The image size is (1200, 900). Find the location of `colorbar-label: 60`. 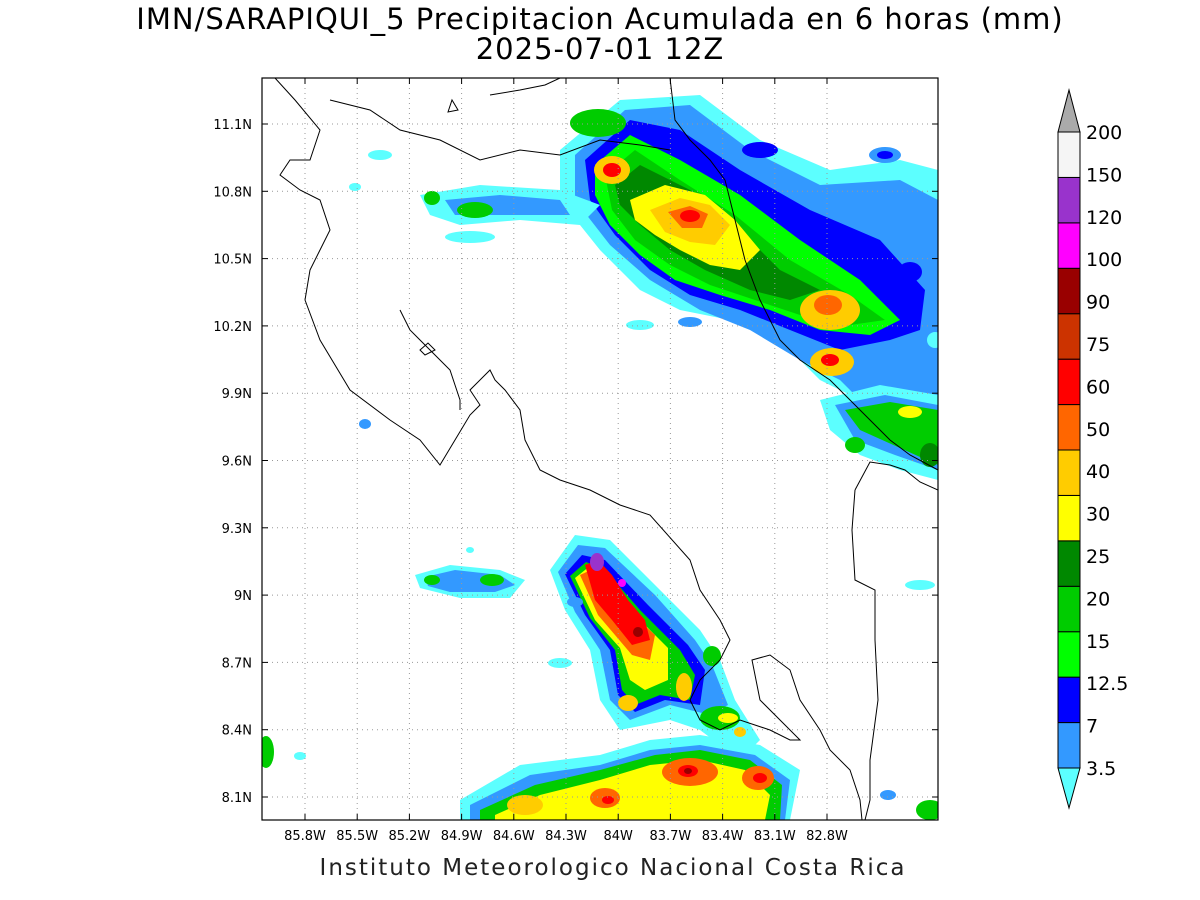

colorbar-label: 60 is located at coordinates (1098, 387).